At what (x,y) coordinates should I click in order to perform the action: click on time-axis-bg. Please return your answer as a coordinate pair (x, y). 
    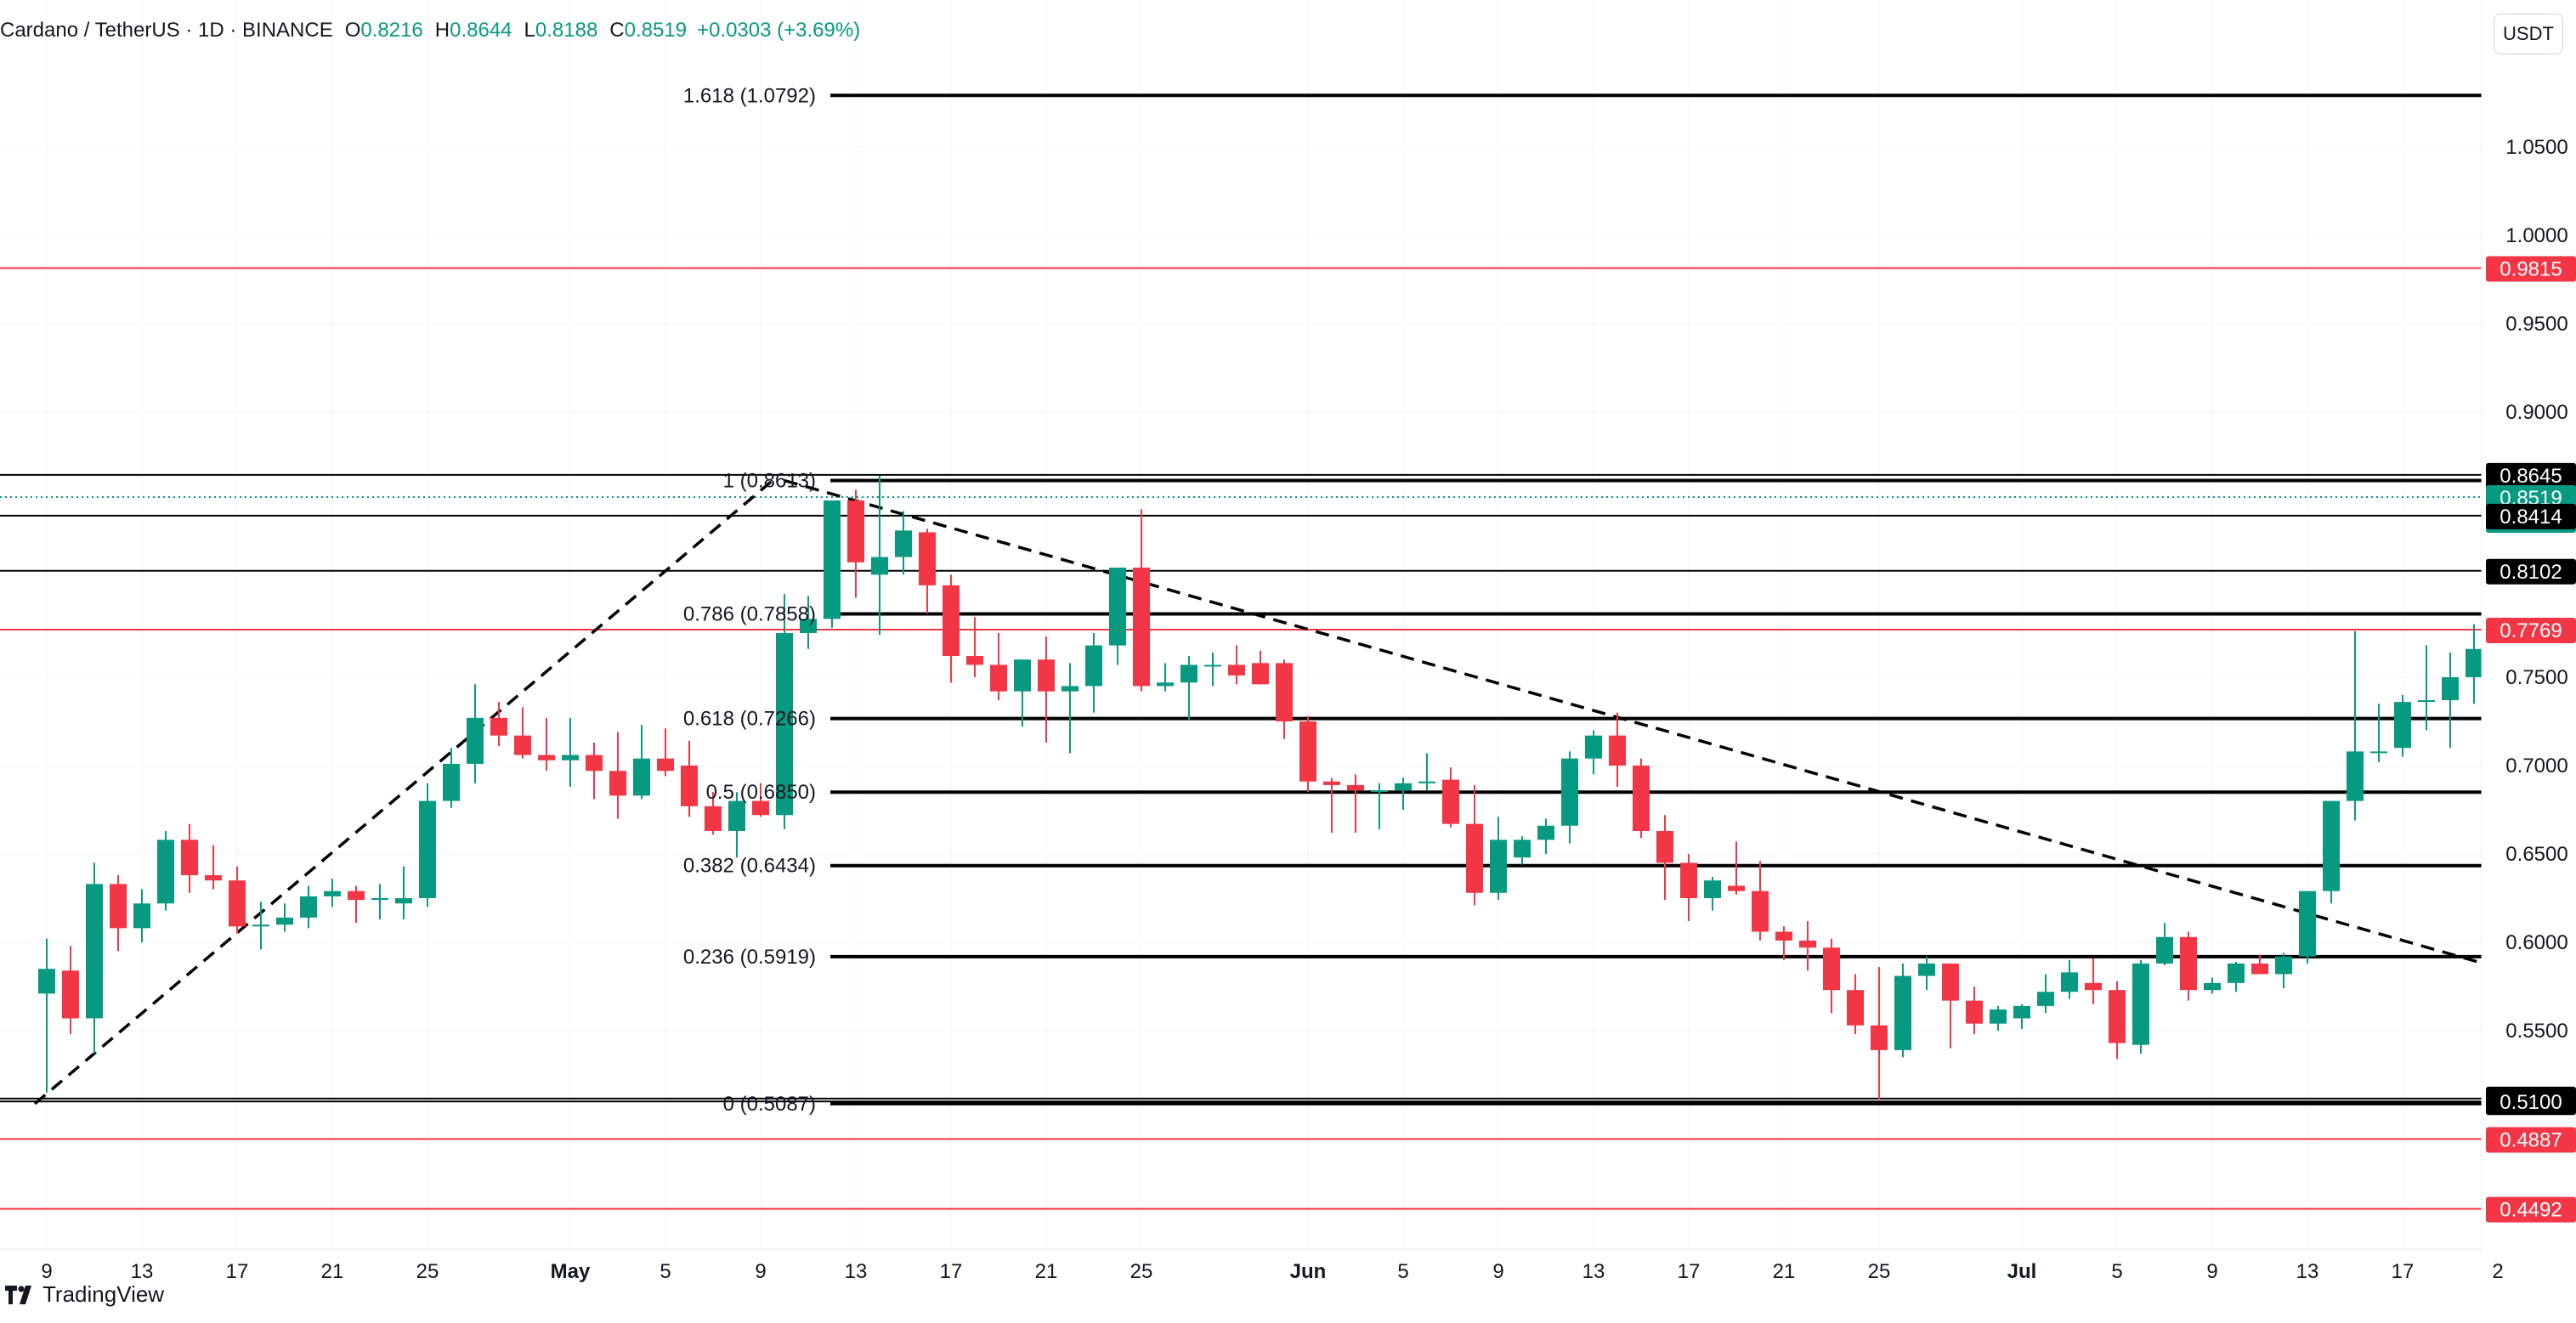
    Looking at the image, I should click on (1288, 1286).